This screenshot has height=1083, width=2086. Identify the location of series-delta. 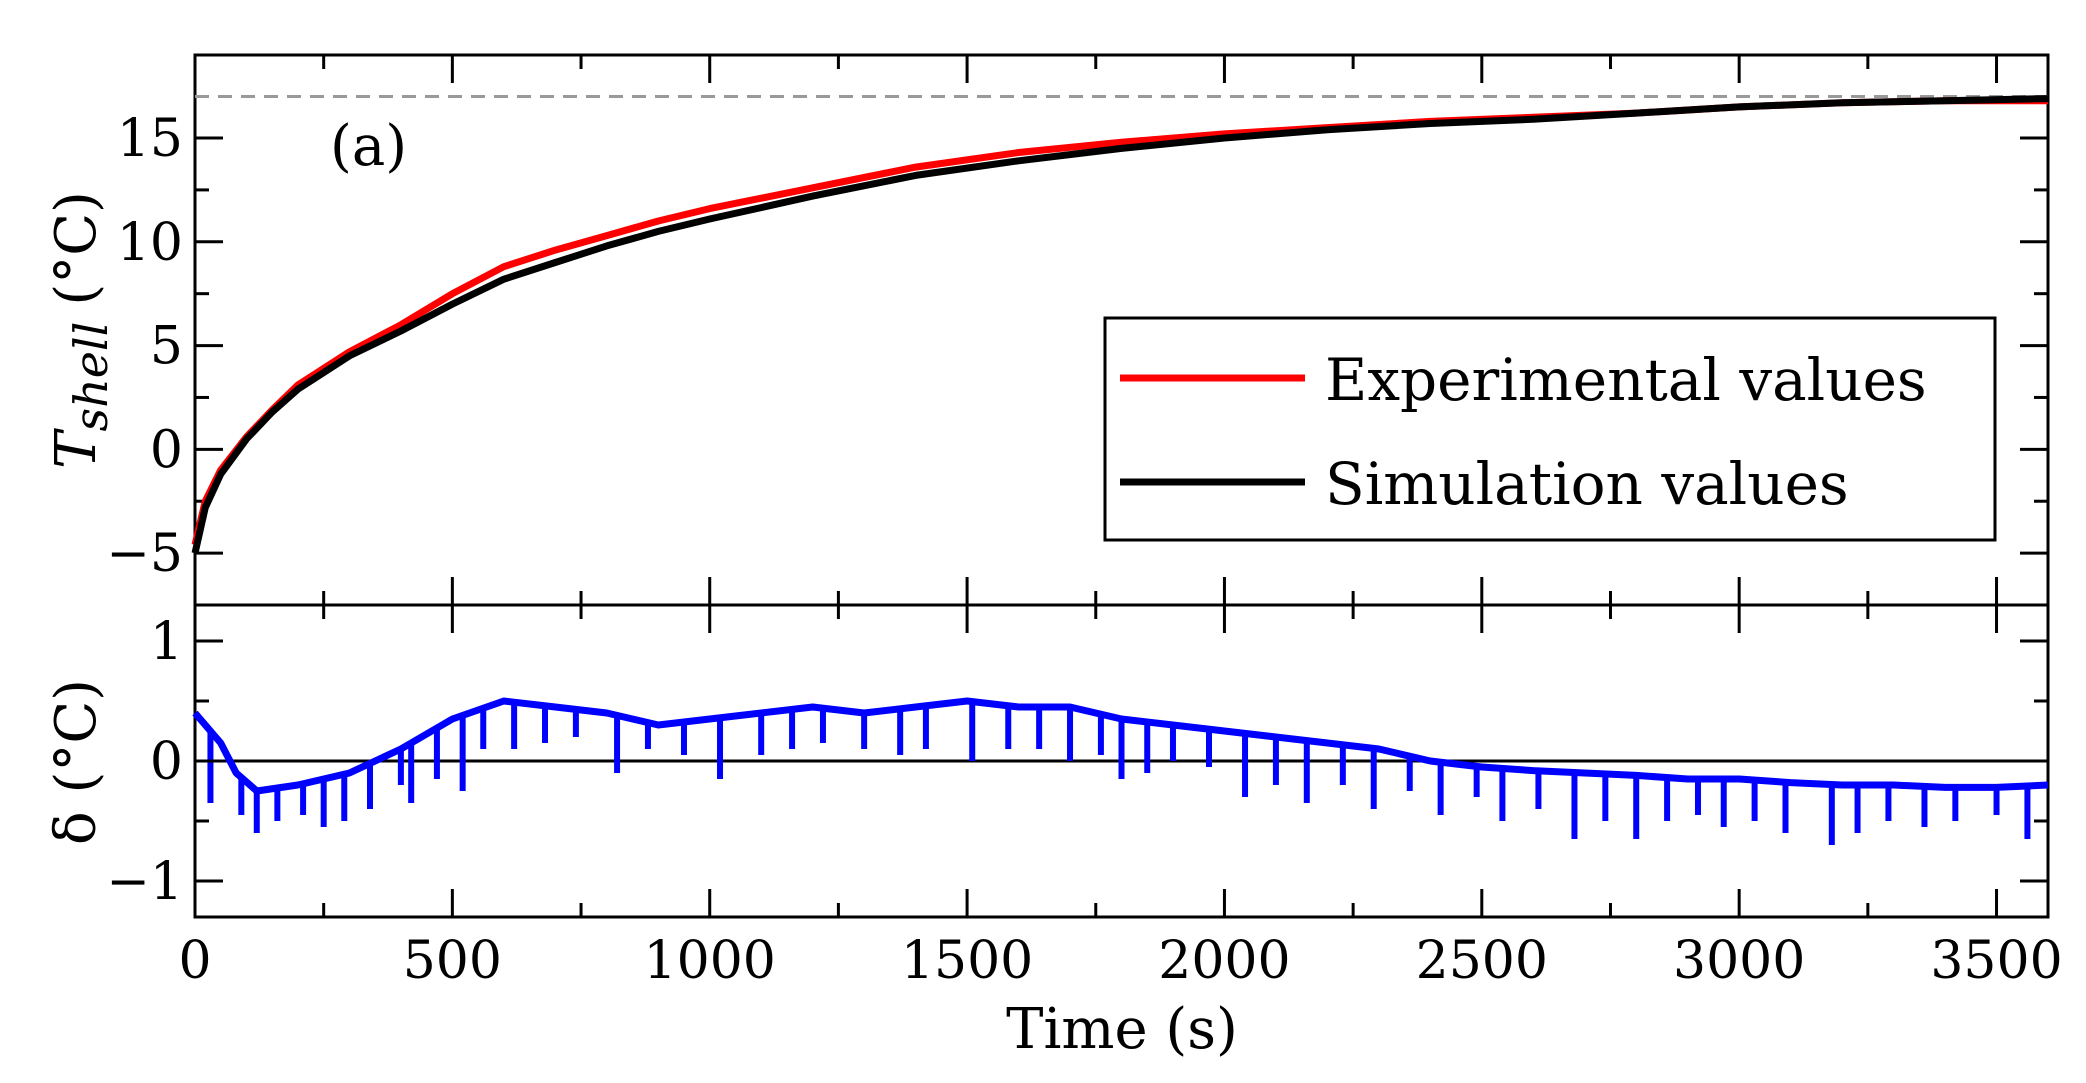
(1120, 746).